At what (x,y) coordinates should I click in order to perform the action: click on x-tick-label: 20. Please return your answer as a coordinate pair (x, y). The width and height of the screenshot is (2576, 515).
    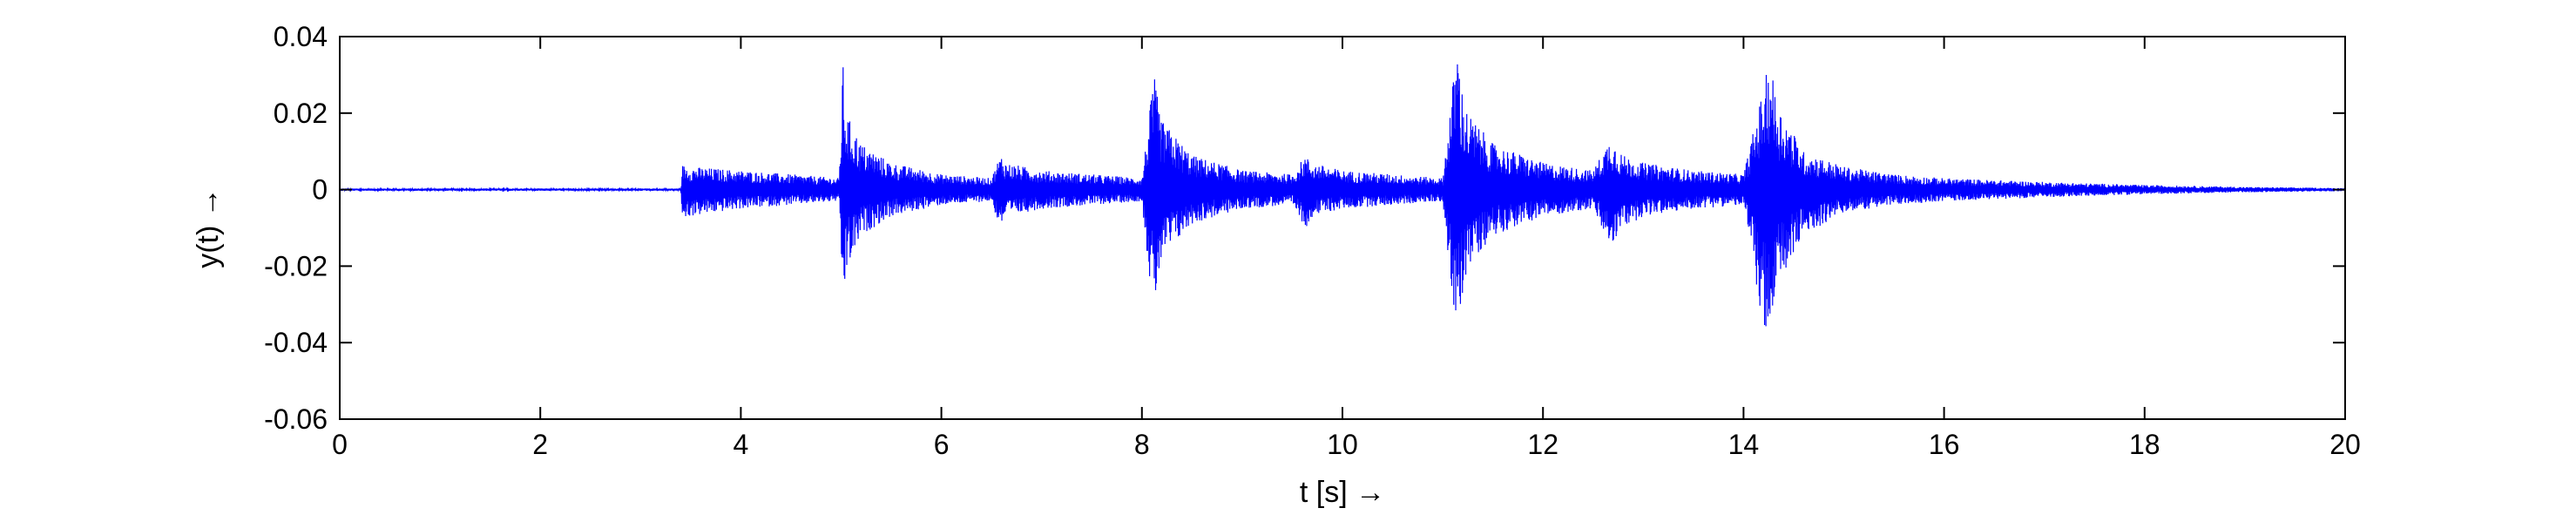
    Looking at the image, I should click on (2345, 444).